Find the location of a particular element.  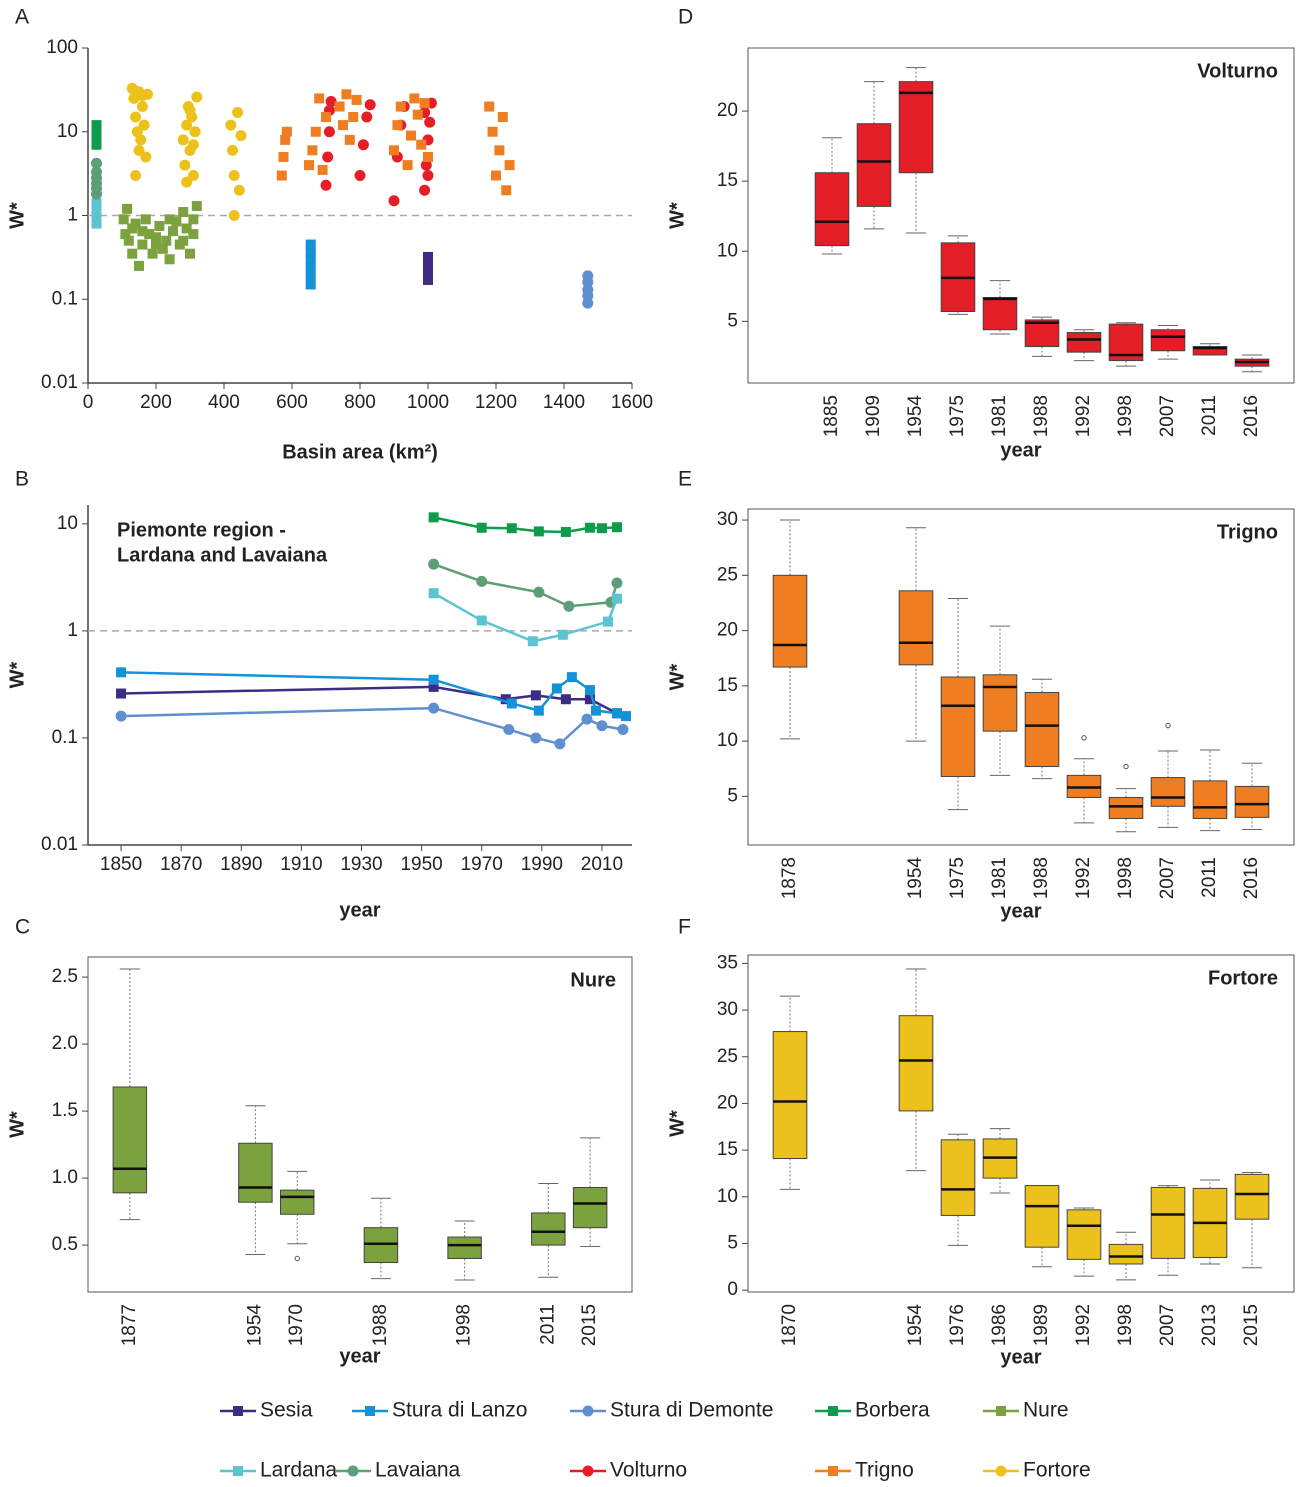

x-tick-label: 600 is located at coordinates (292, 402).